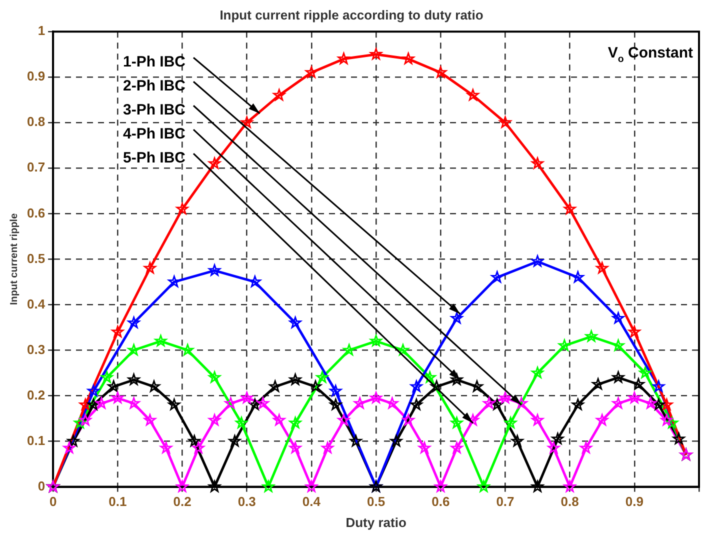 The width and height of the screenshot is (711, 537). What do you see at coordinates (154, 158) in the screenshot?
I see `annotation: 5-Ph IBC` at bounding box center [154, 158].